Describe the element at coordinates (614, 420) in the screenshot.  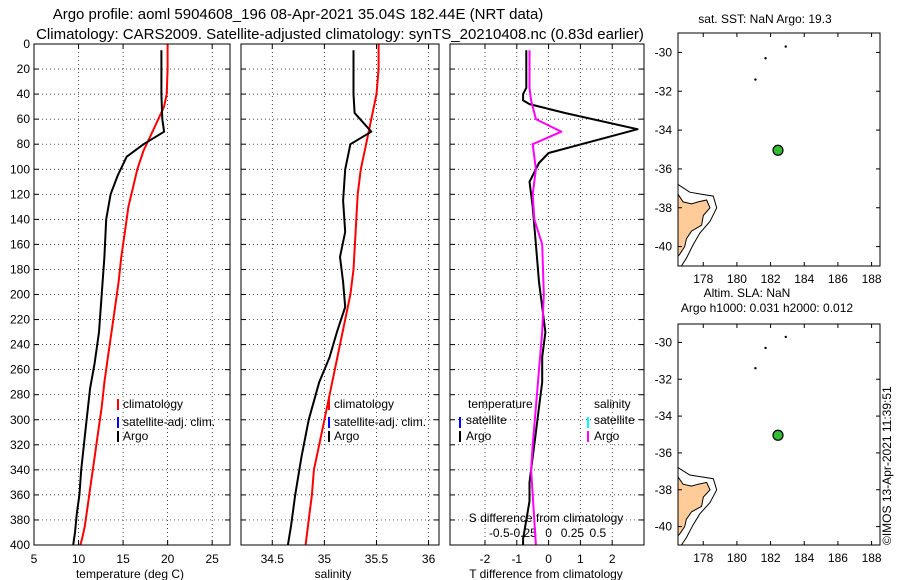
I see `legend-label-s-satellite: satellite` at that location.